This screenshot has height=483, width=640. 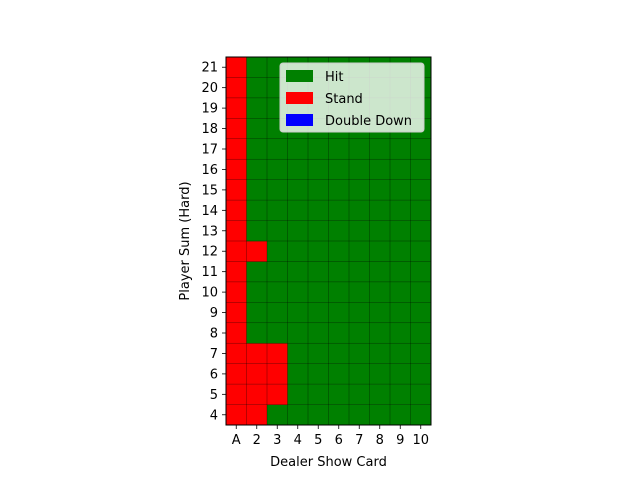 What do you see at coordinates (318, 440) in the screenshot?
I see `x-tick-label: 5` at bounding box center [318, 440].